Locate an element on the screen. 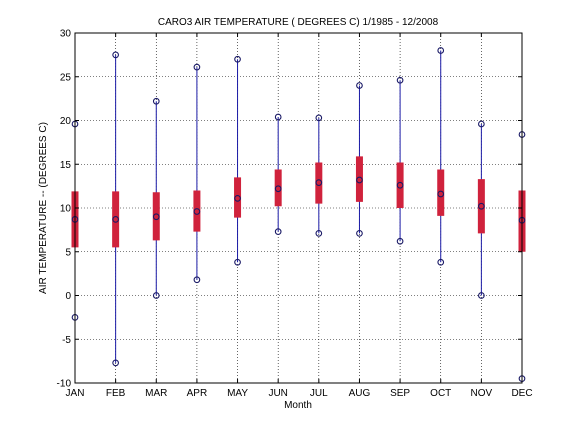 The image size is (576, 437). y-tick-label: 0 is located at coordinates (68, 296).